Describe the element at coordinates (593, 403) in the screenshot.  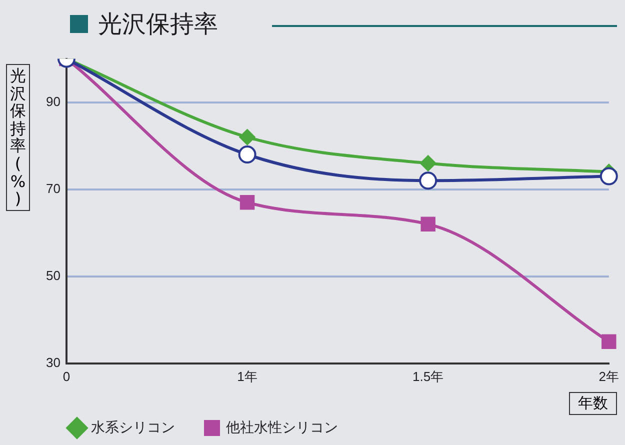
I see `x-axis-title: 年数` at that location.